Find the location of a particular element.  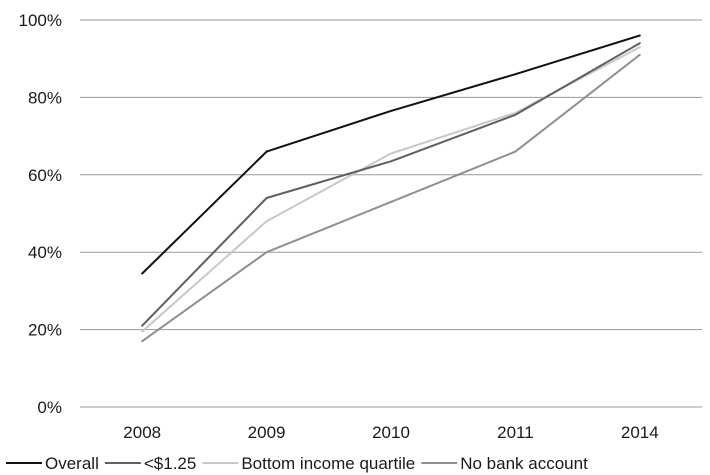

y-tick-label: 0% is located at coordinates (49, 407).